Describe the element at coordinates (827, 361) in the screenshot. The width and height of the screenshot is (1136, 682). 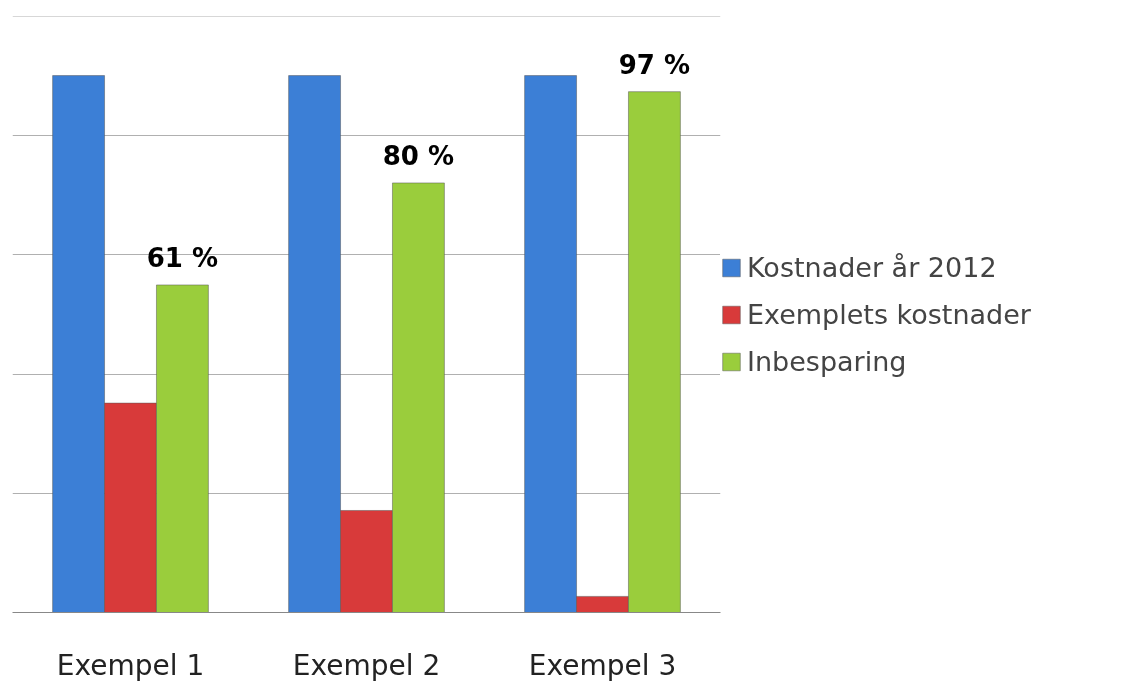
I see `legend-label: Inbesparing` at that location.